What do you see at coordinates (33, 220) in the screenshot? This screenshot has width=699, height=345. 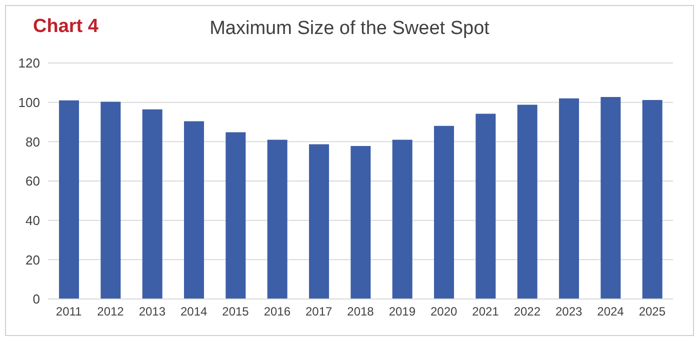 I see `y-tick-label: 40` at bounding box center [33, 220].